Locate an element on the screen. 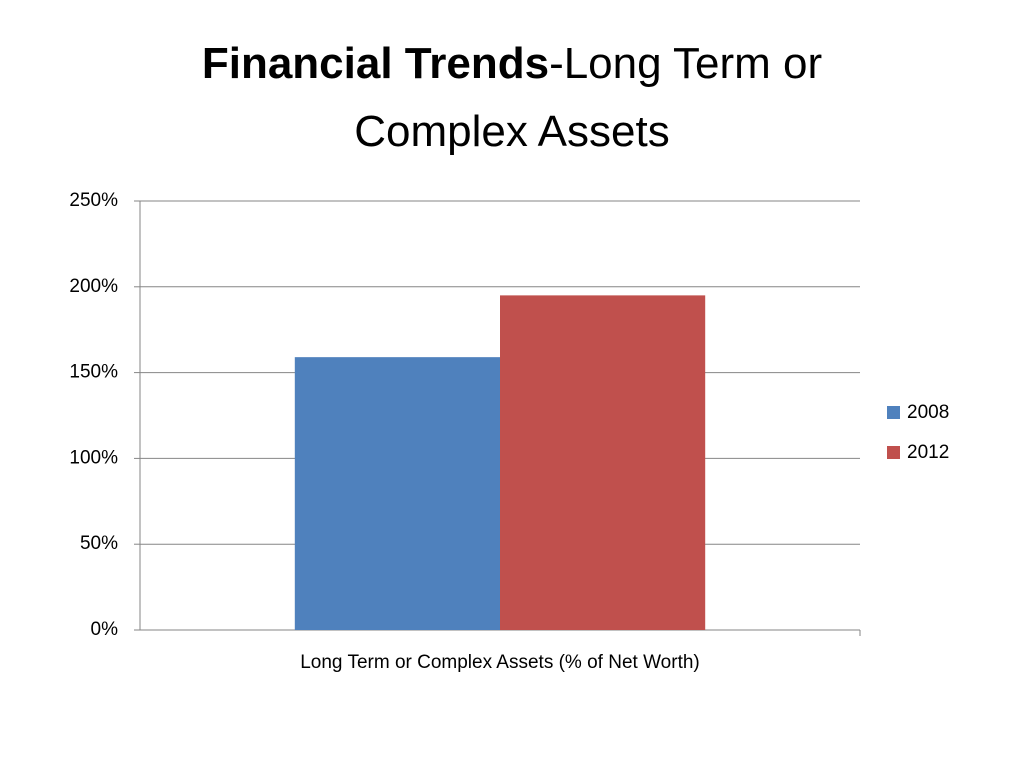 This screenshot has width=1024, height=768. y-tick-label: 250% is located at coordinates (93, 200).